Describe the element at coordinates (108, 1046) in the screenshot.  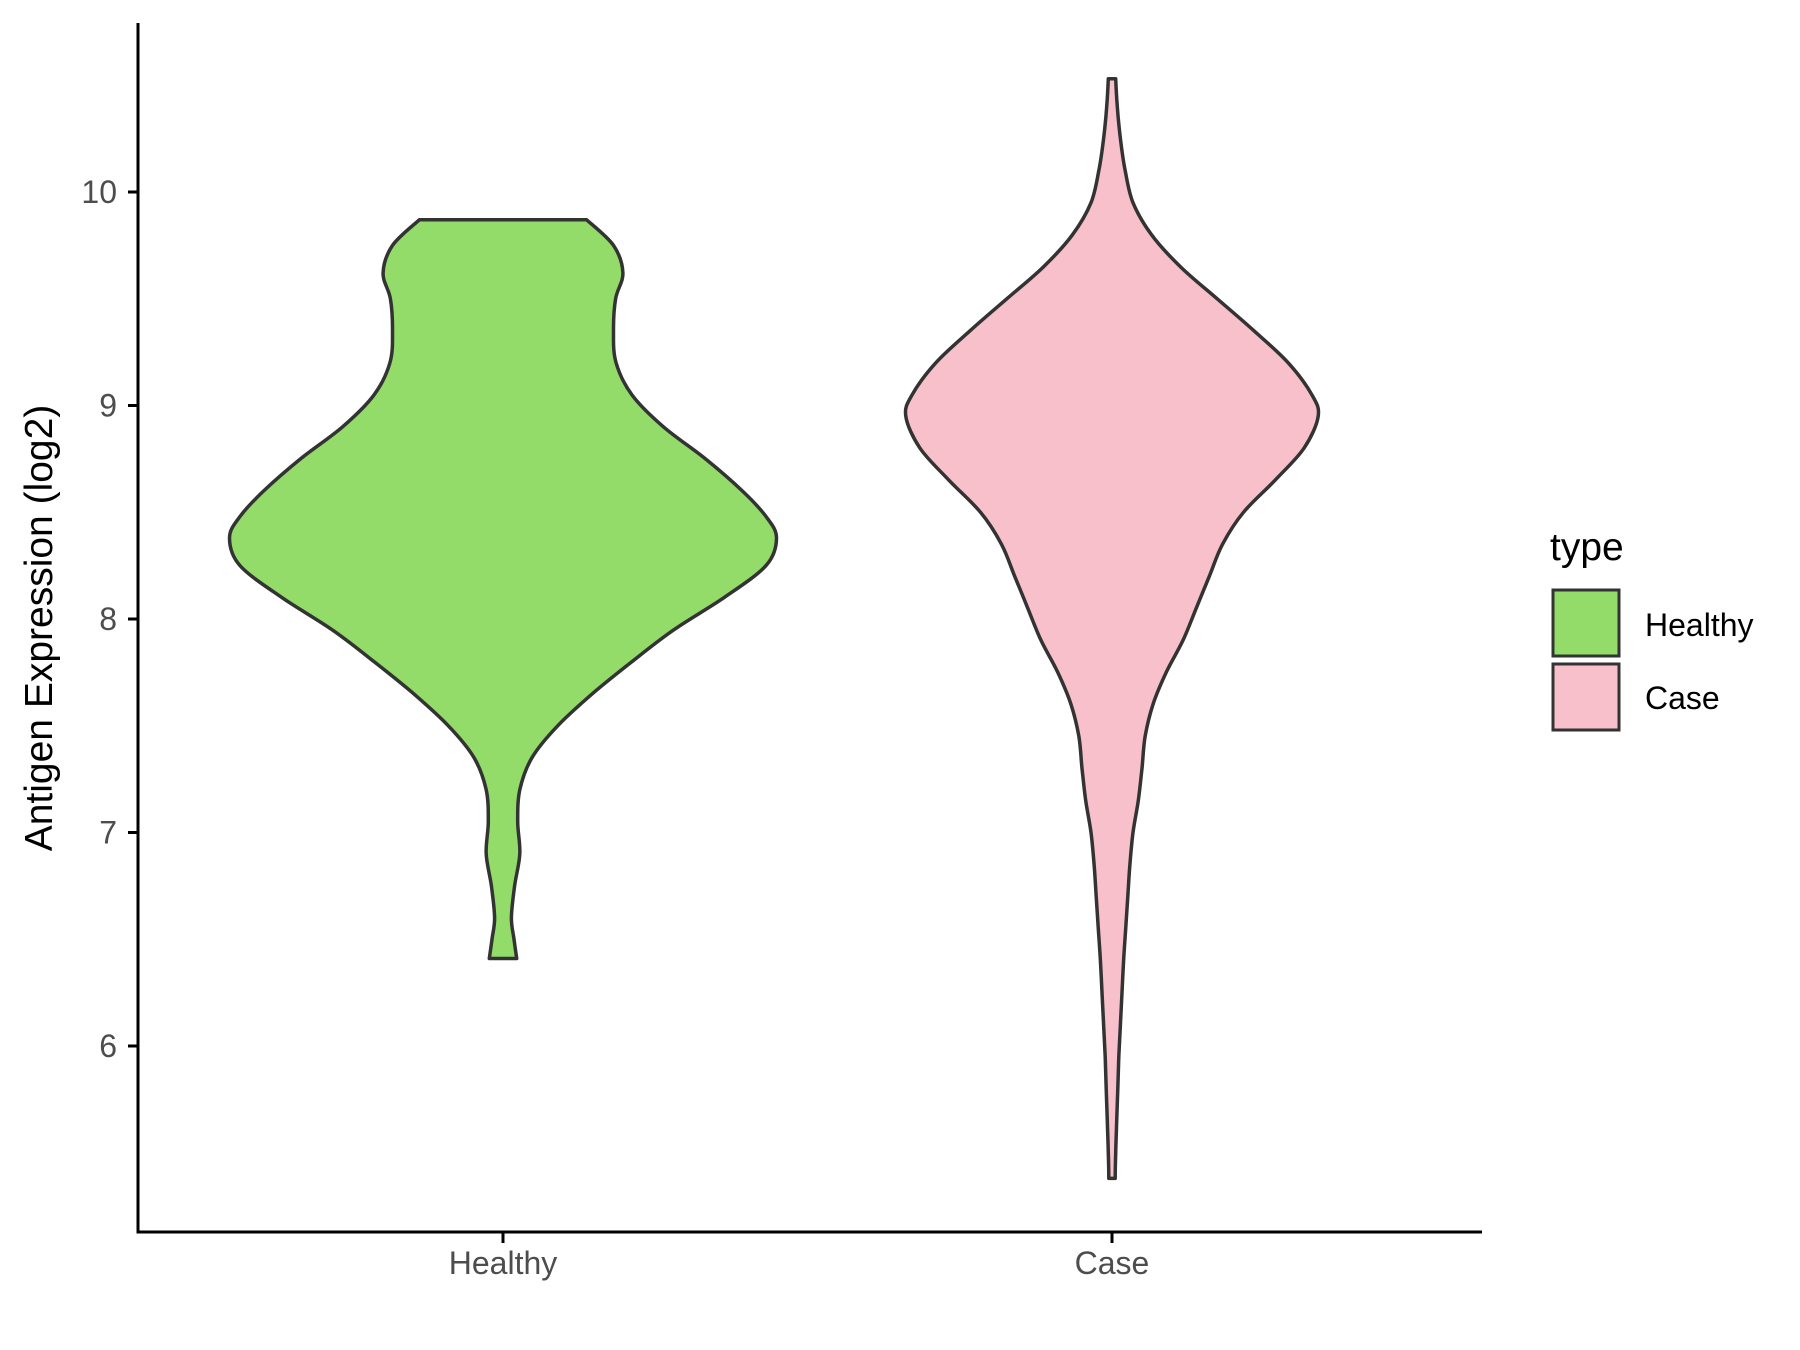
I see `y-tick-label-6: 6` at that location.